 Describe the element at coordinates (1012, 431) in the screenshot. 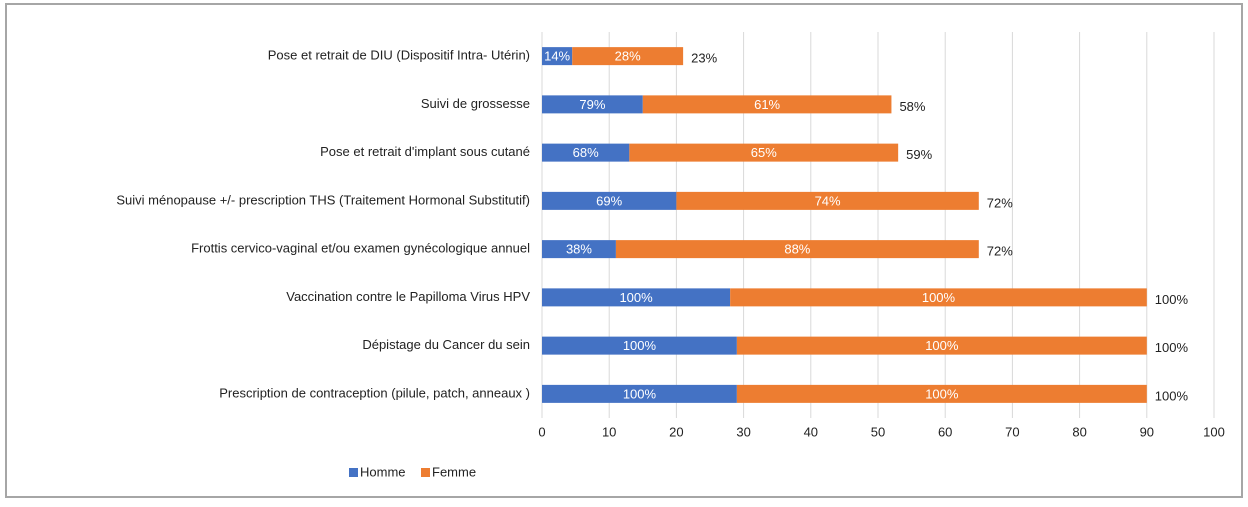

I see `x-tick-label: 70` at that location.